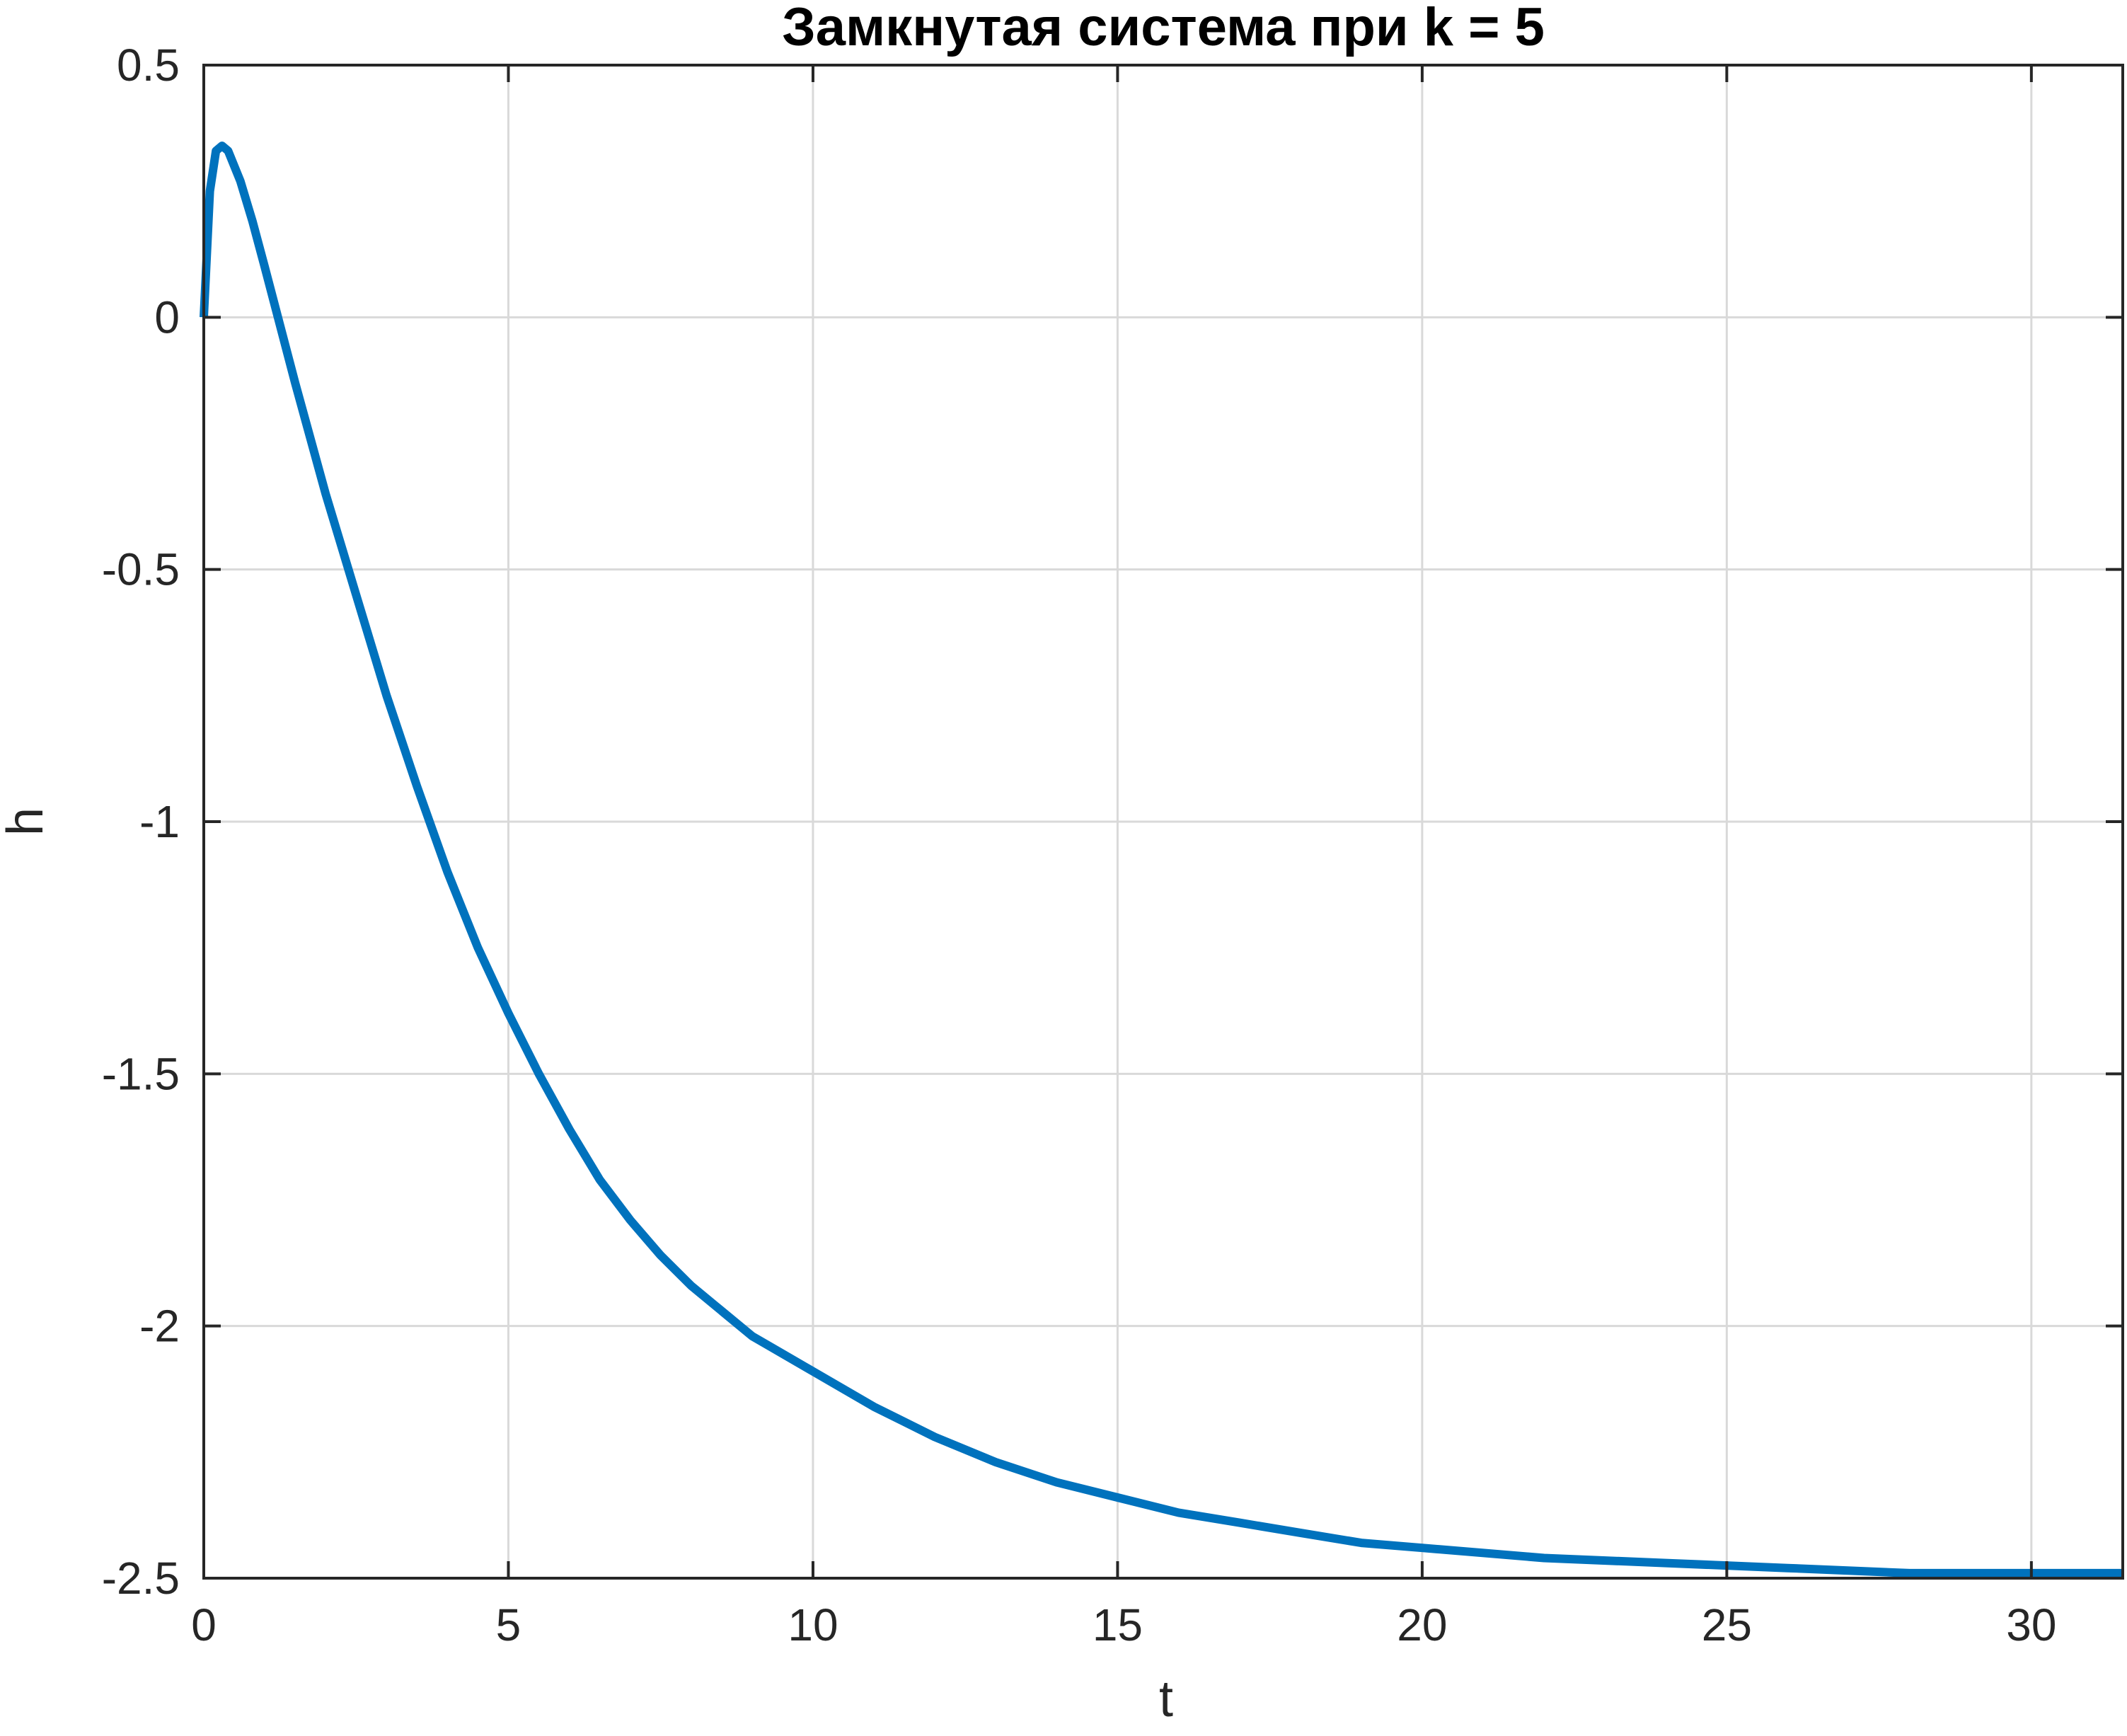 The height and width of the screenshot is (1736, 2127). I want to click on x-tick-label: 25, so click(1727, 1625).